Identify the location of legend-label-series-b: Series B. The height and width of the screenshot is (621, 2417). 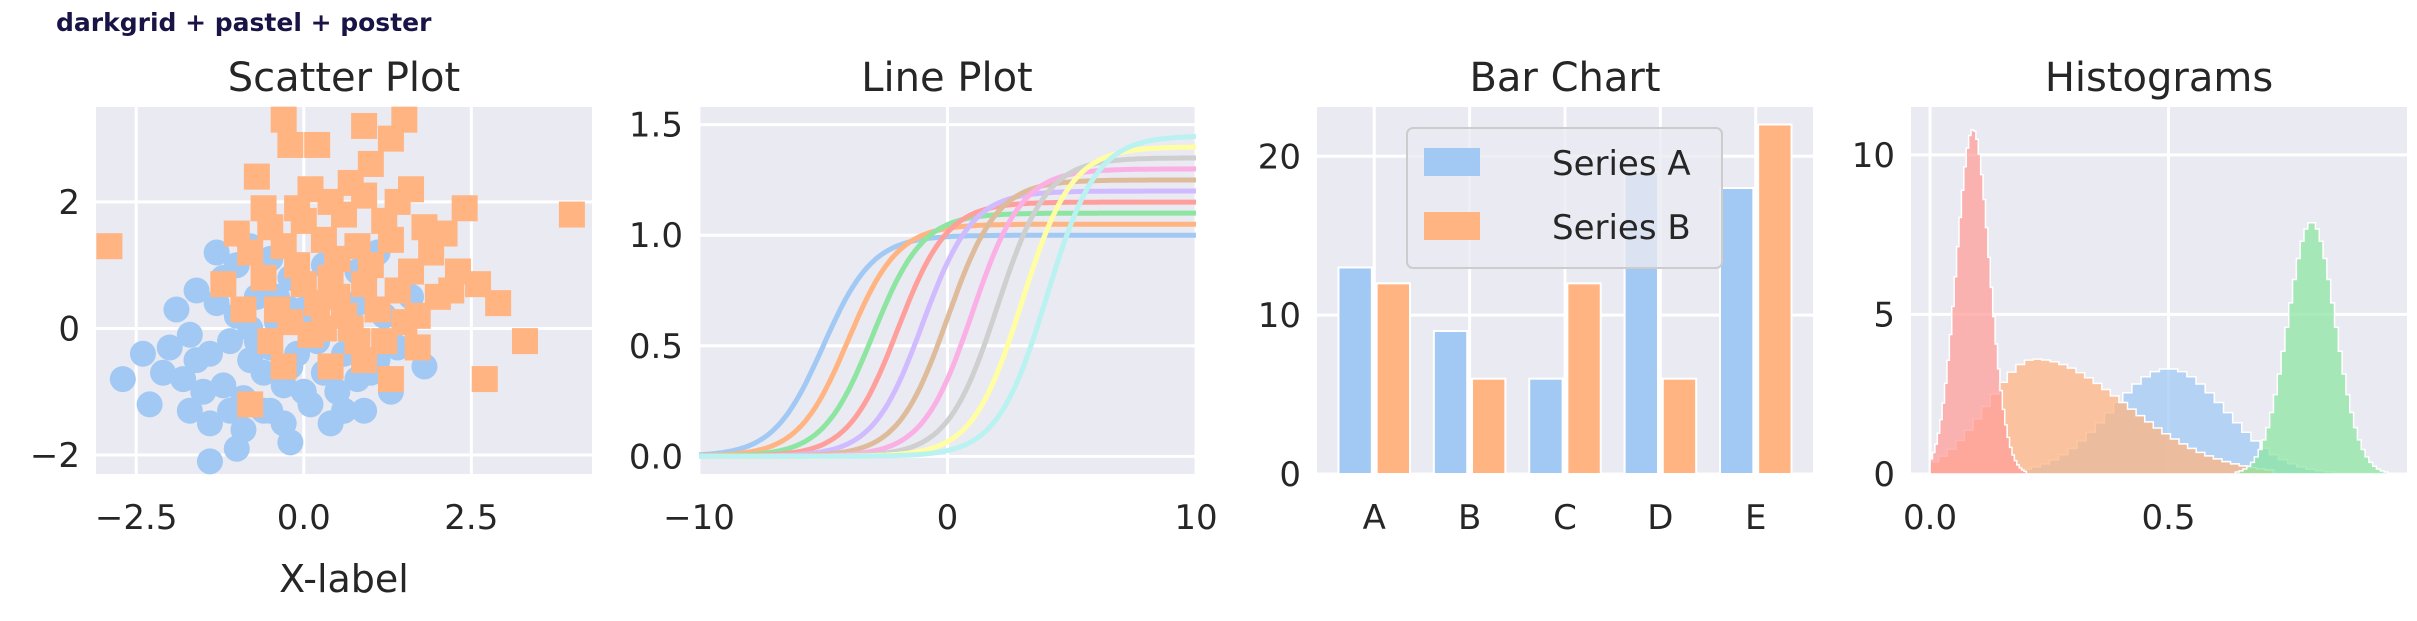
(1621, 228).